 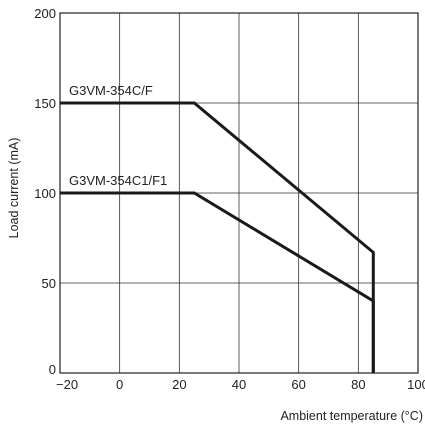 What do you see at coordinates (358, 384) in the screenshot?
I see `x-tick-label: 80` at bounding box center [358, 384].